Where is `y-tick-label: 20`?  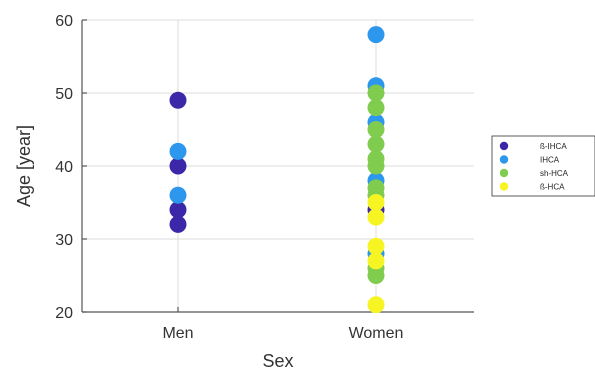
y-tick-label: 20 is located at coordinates (64, 313).